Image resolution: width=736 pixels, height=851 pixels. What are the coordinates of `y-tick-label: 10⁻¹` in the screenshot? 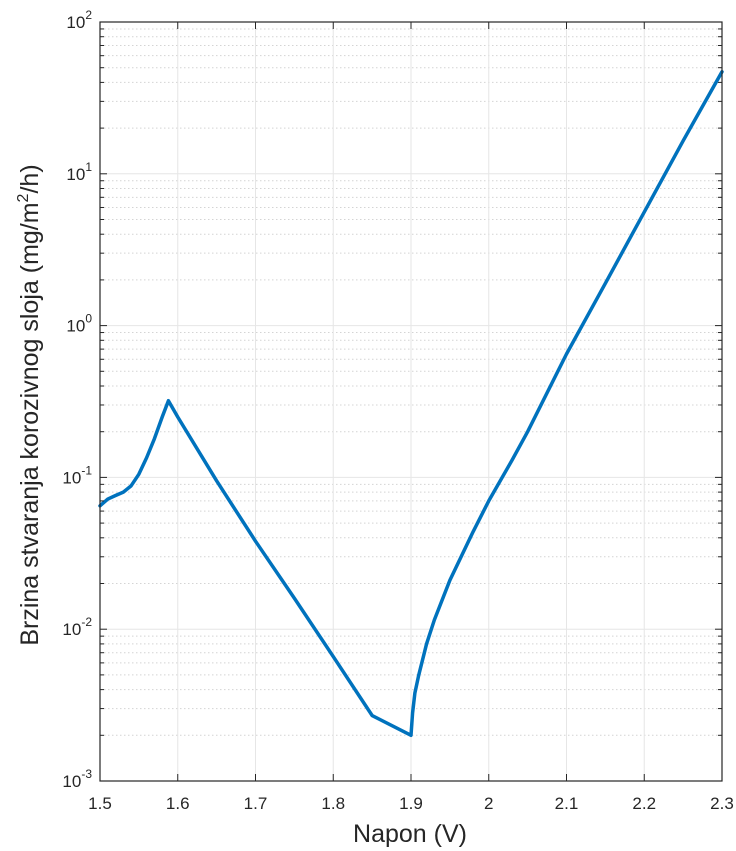 It's located at (77, 475).